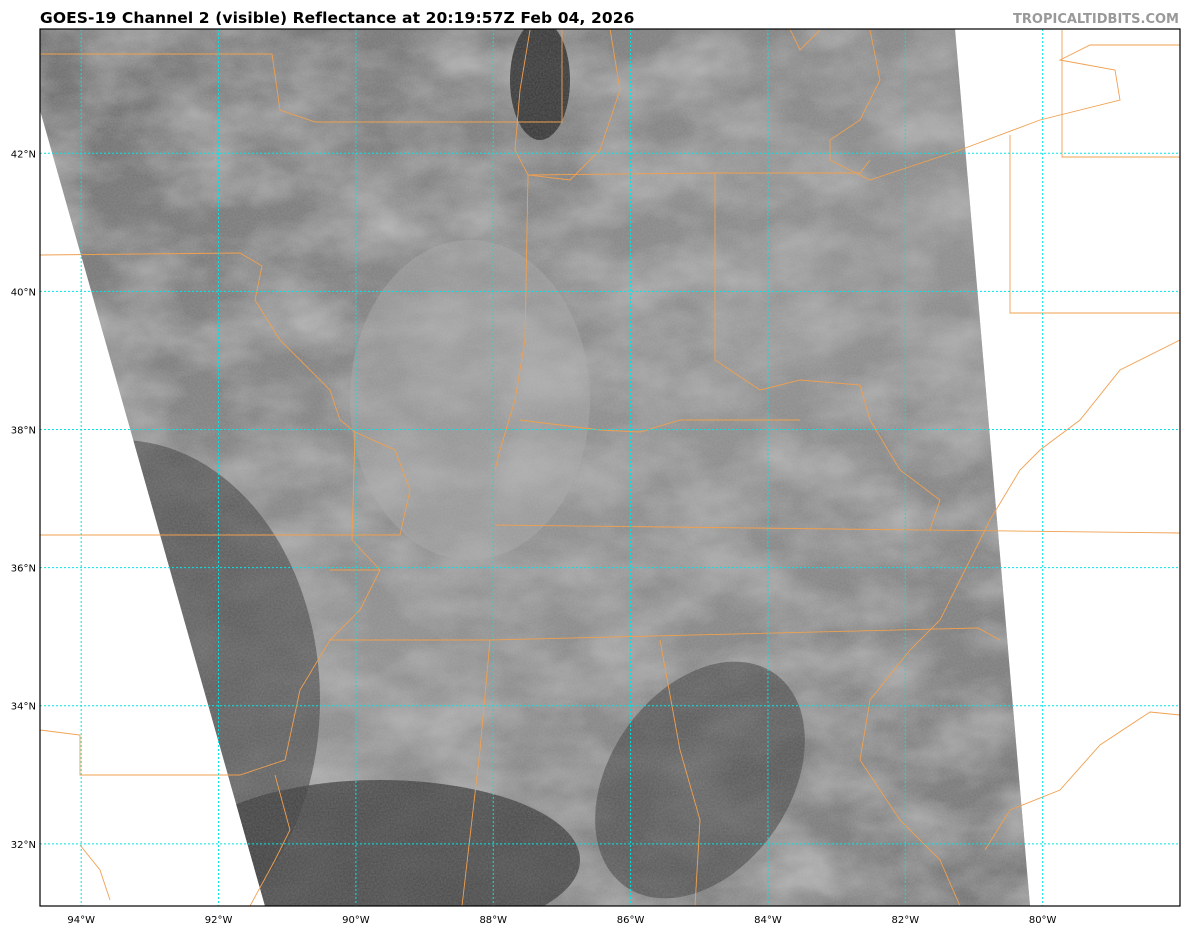 This screenshot has width=1200, height=929. I want to click on longitude-tick-label: 82°W, so click(905, 920).